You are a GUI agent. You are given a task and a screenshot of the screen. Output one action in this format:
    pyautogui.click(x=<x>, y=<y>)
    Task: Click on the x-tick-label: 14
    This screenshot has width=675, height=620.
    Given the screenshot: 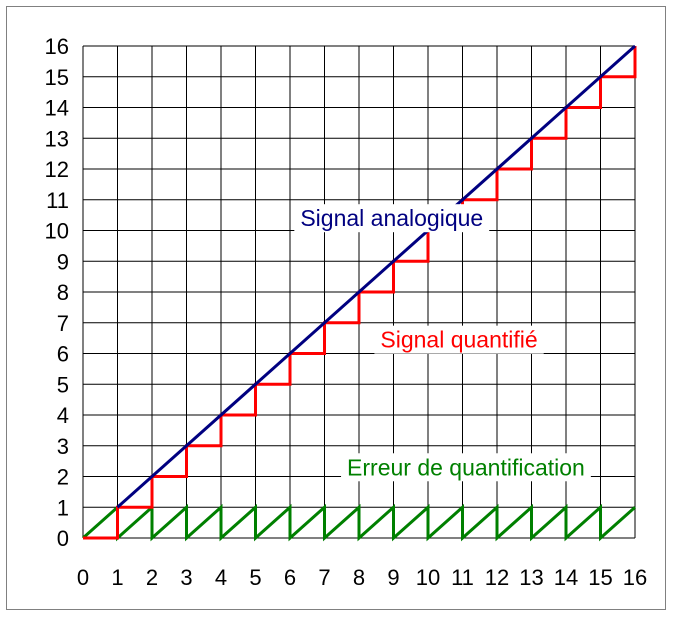 What is the action you would take?
    pyautogui.click(x=566, y=577)
    